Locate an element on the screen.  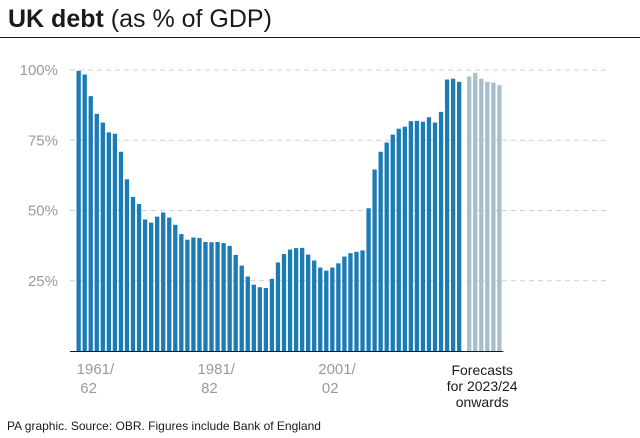
chart-title-bold: UK debt is located at coordinates (56, 19).